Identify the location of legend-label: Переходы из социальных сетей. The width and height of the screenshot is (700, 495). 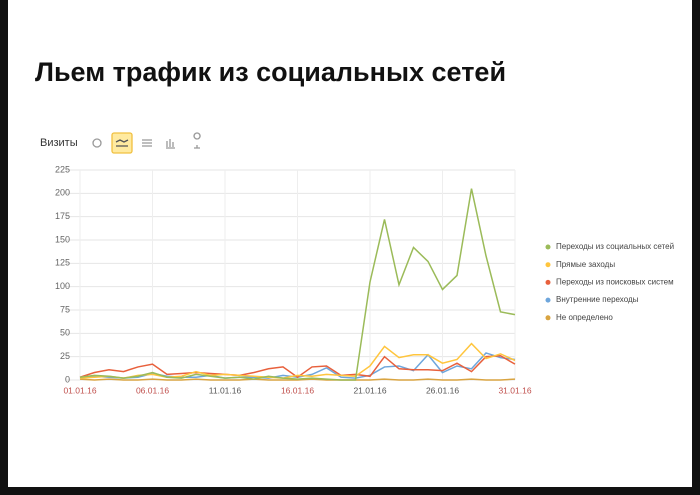
(615, 246).